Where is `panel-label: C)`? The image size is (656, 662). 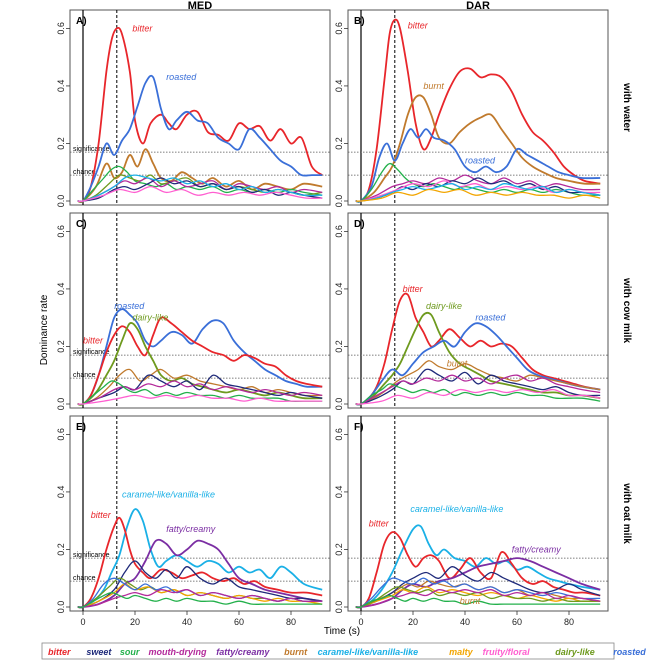 panel-label: C) is located at coordinates (81, 224).